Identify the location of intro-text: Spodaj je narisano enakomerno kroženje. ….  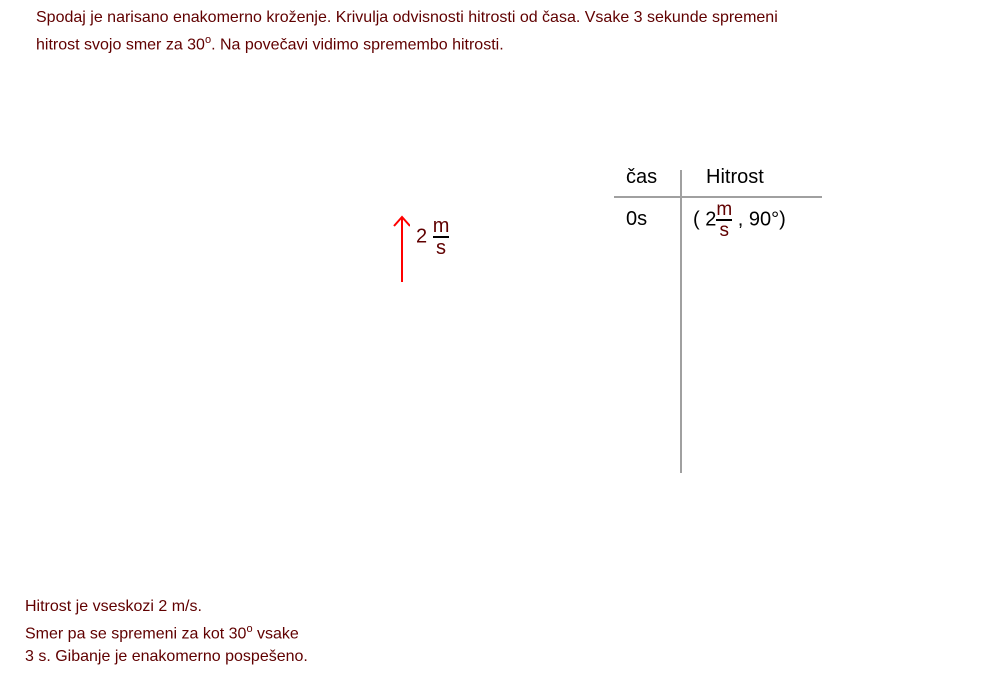
(516, 31).